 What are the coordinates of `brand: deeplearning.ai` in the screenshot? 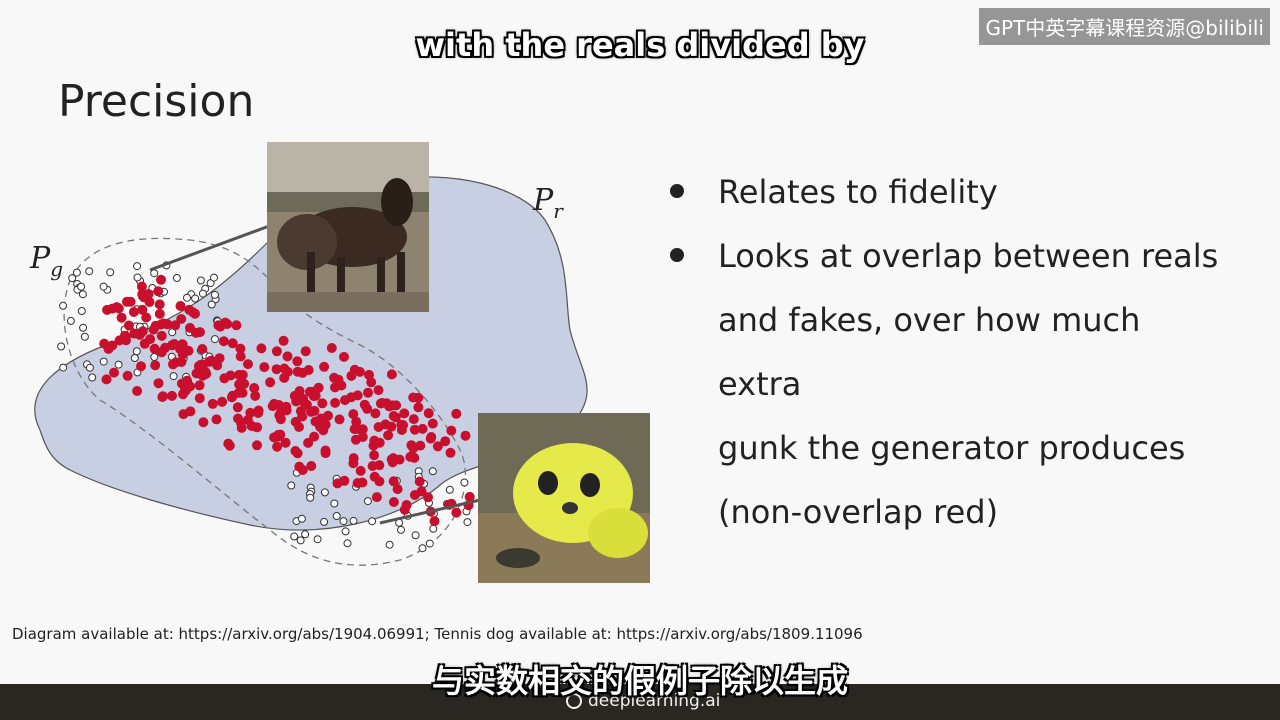 It's located at (643, 701).